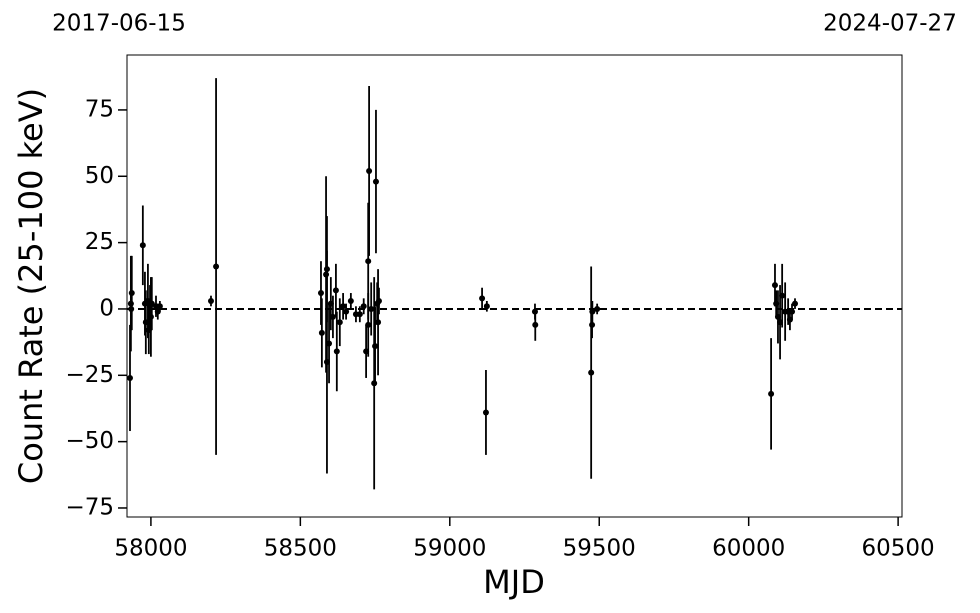  I want to click on top-date-right: 2024-07-27, so click(890, 24).